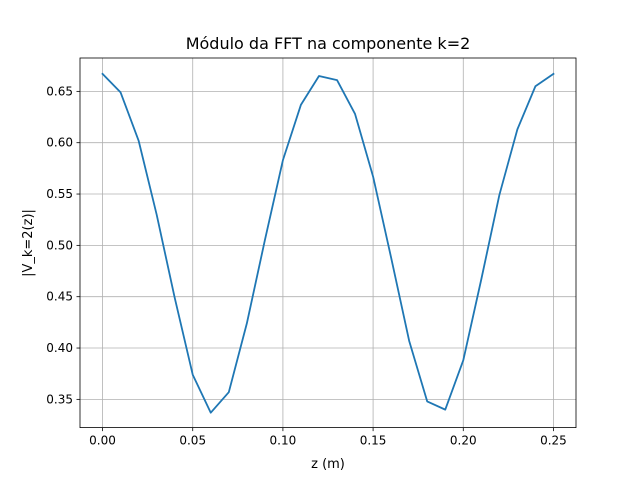  Describe the element at coordinates (463, 441) in the screenshot. I see `x-tick-label: 0.20` at that location.